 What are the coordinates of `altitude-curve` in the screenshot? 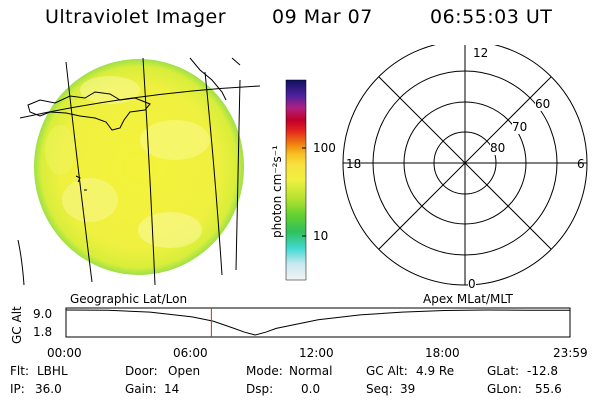 It's located at (318, 322).